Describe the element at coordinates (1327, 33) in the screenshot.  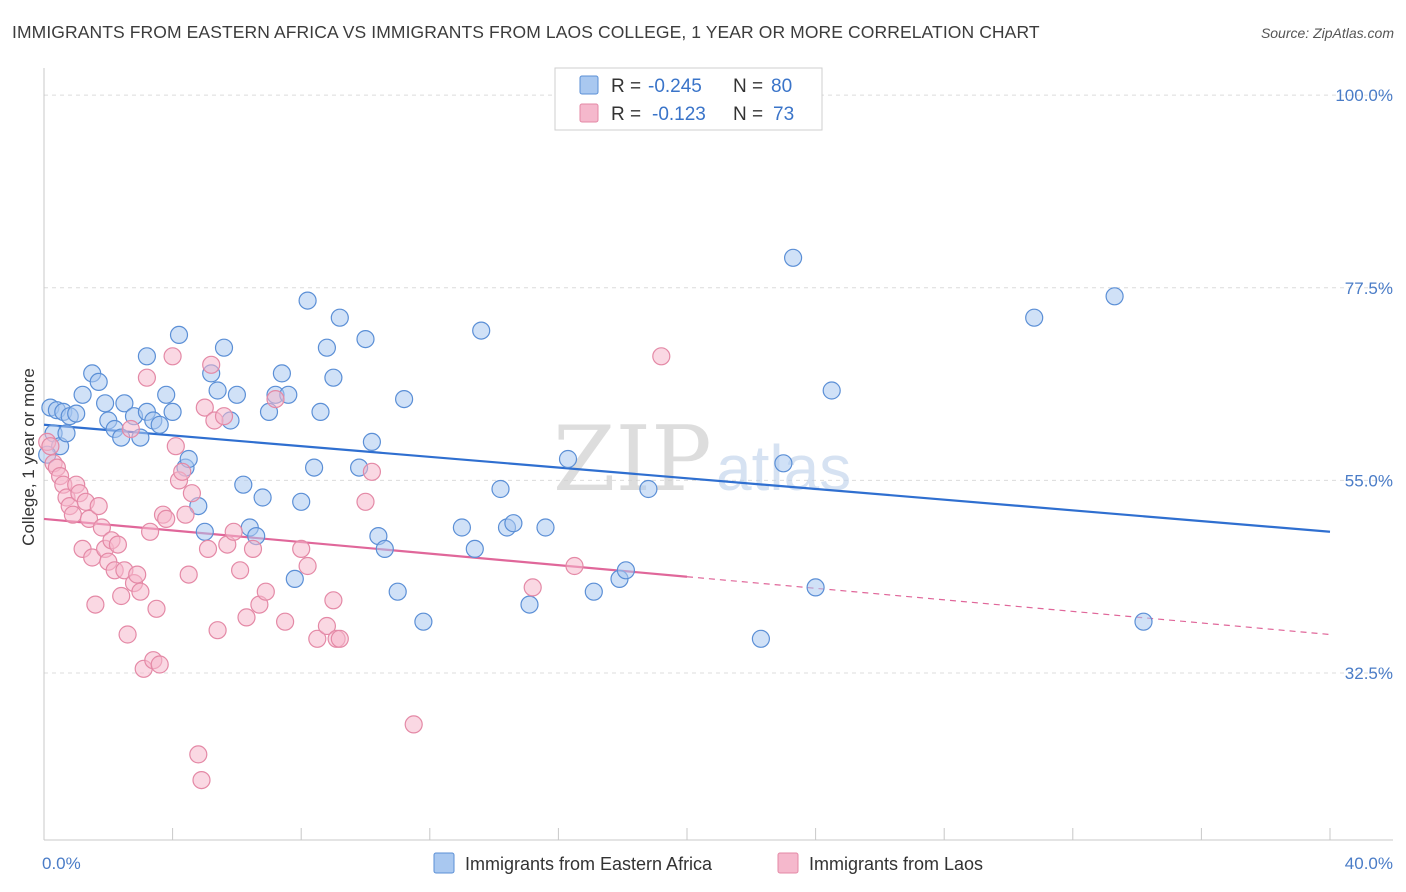
I see `source-credit: Source: ZipAtlas.com` at that location.